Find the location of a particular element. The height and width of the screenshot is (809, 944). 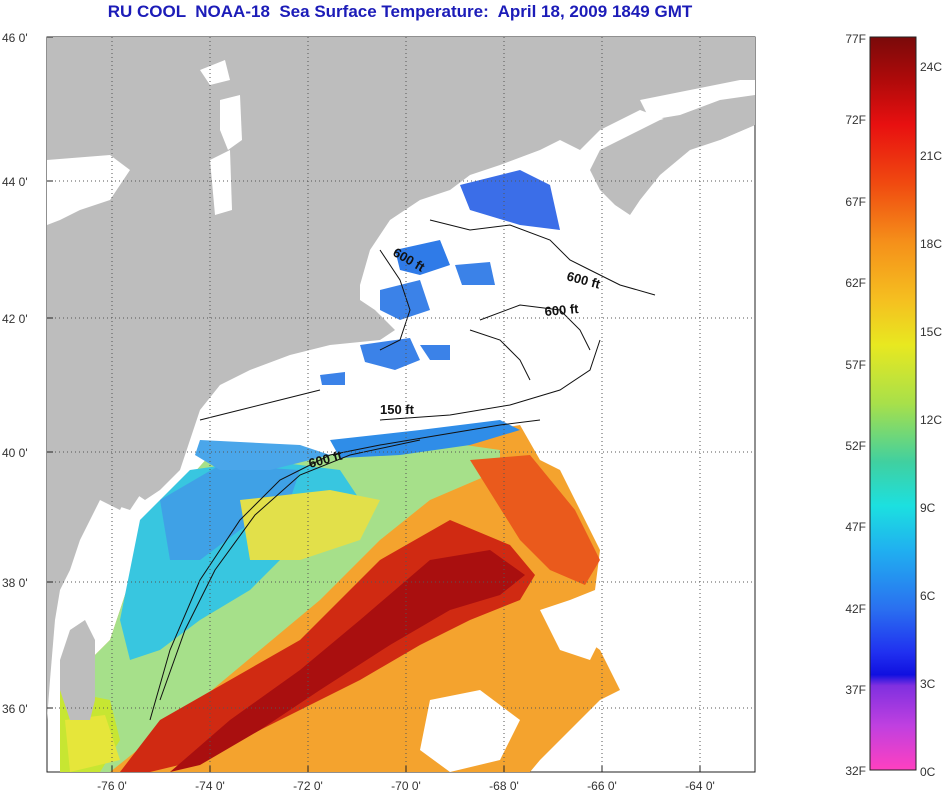

cb-c-label: 0C is located at coordinates (928, 772).